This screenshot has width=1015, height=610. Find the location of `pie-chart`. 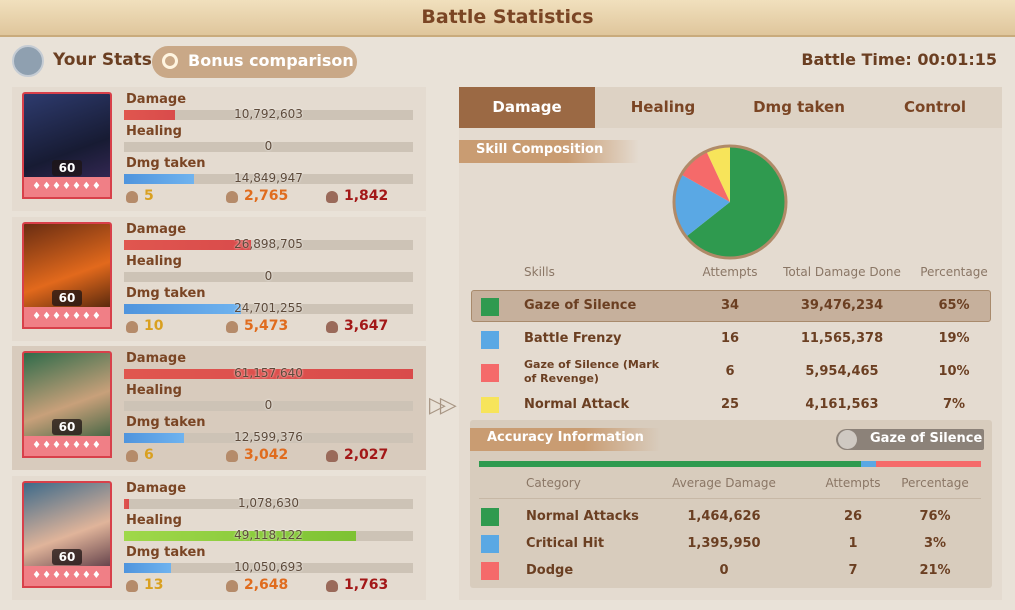

pie-chart is located at coordinates (730, 202).